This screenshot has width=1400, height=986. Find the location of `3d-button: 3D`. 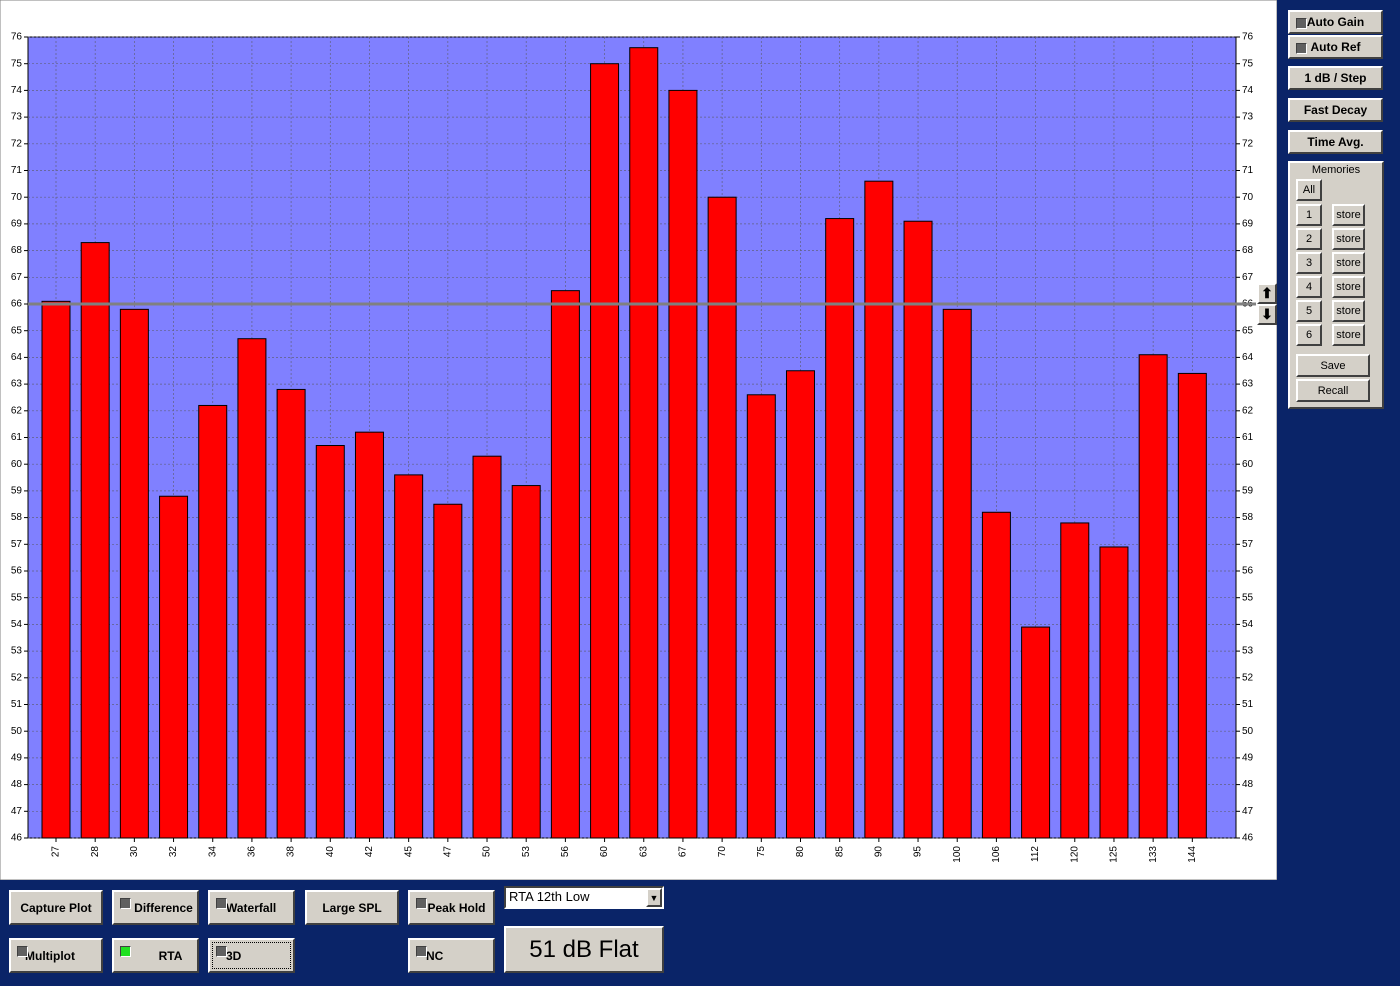

3d-button: 3D is located at coordinates (251, 955).